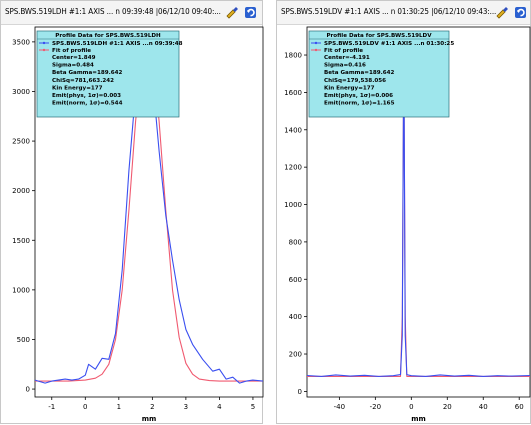 The height and width of the screenshot is (425, 531). Describe the element at coordinates (73, 66) in the screenshot. I see `legend-stat: Sigma=0.484` at that location.